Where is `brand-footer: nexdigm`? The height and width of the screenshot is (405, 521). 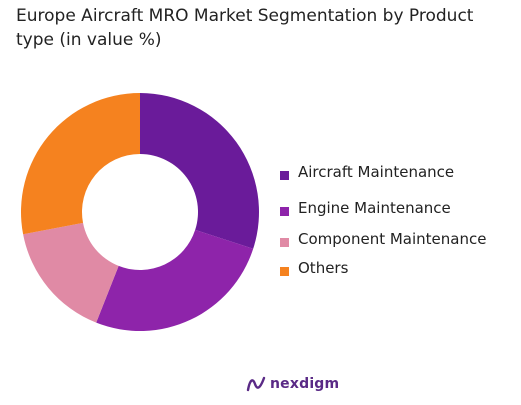
brand-footer: nexdigm is located at coordinates (292, 384).